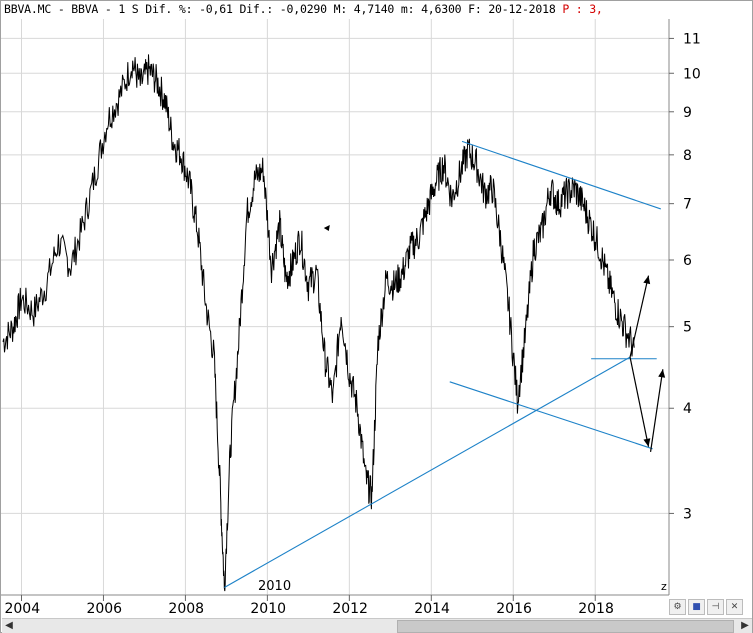  What do you see at coordinates (696, 606) in the screenshot?
I see `save-icon: ■` at bounding box center [696, 606].